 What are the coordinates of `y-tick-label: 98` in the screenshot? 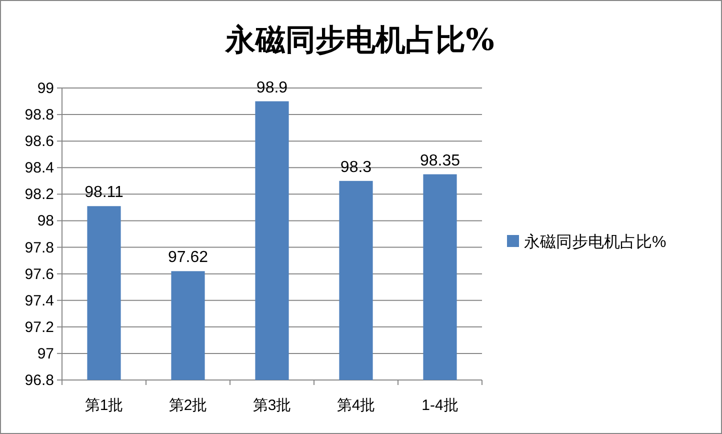 It's located at (45, 221).